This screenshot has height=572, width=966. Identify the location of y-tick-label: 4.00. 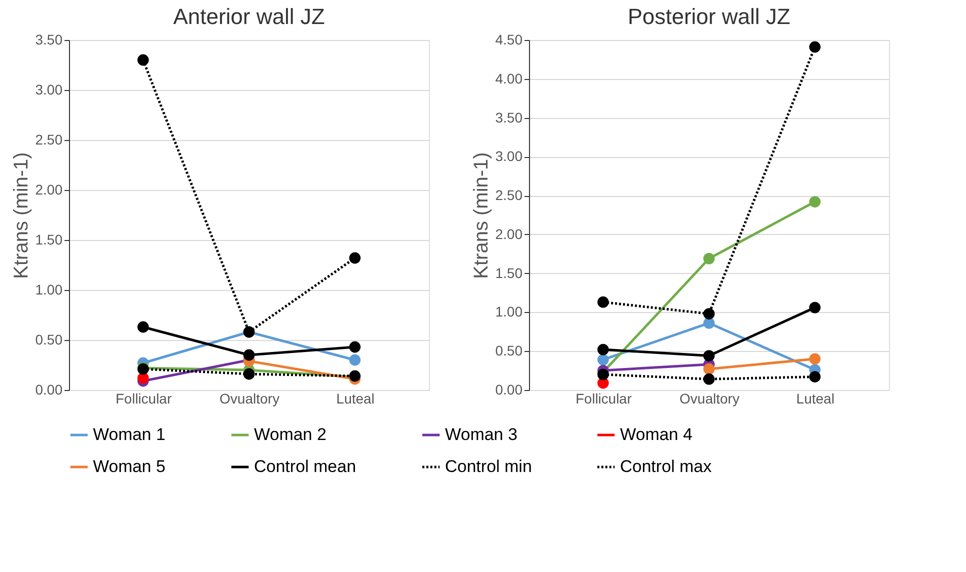
(509, 78).